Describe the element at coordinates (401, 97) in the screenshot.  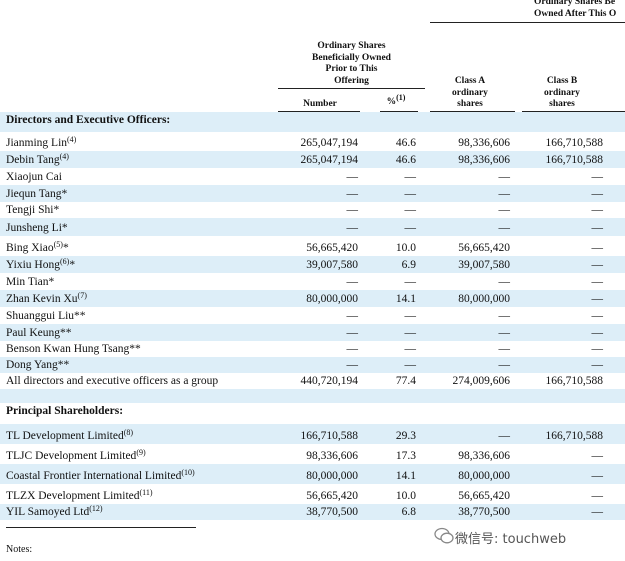
I see `percent-note: (1)` at that location.